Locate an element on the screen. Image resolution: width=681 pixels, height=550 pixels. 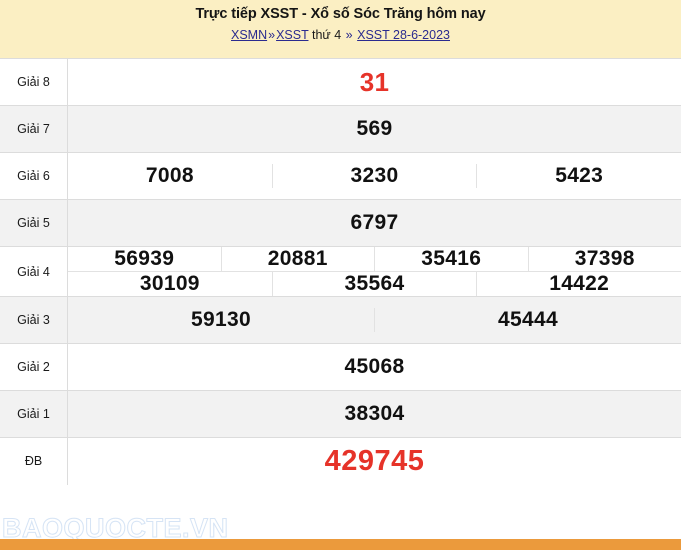
table-row: Giải 6 7008 3230 5423 is located at coordinates (340, 176).